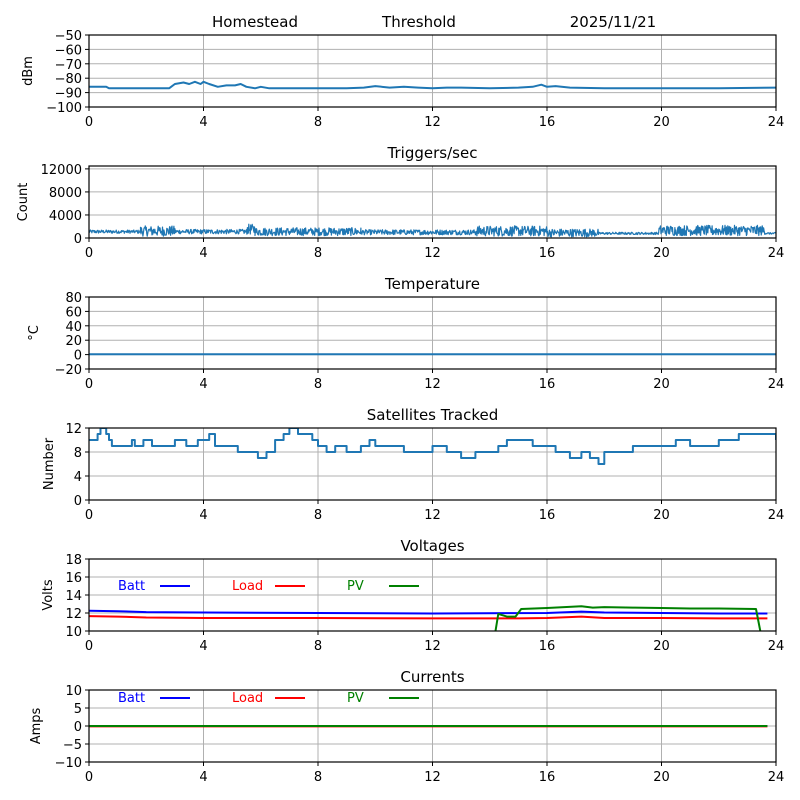 The height and width of the screenshot is (800, 800). I want to click on y-tick-label: −80, so click(68, 79).